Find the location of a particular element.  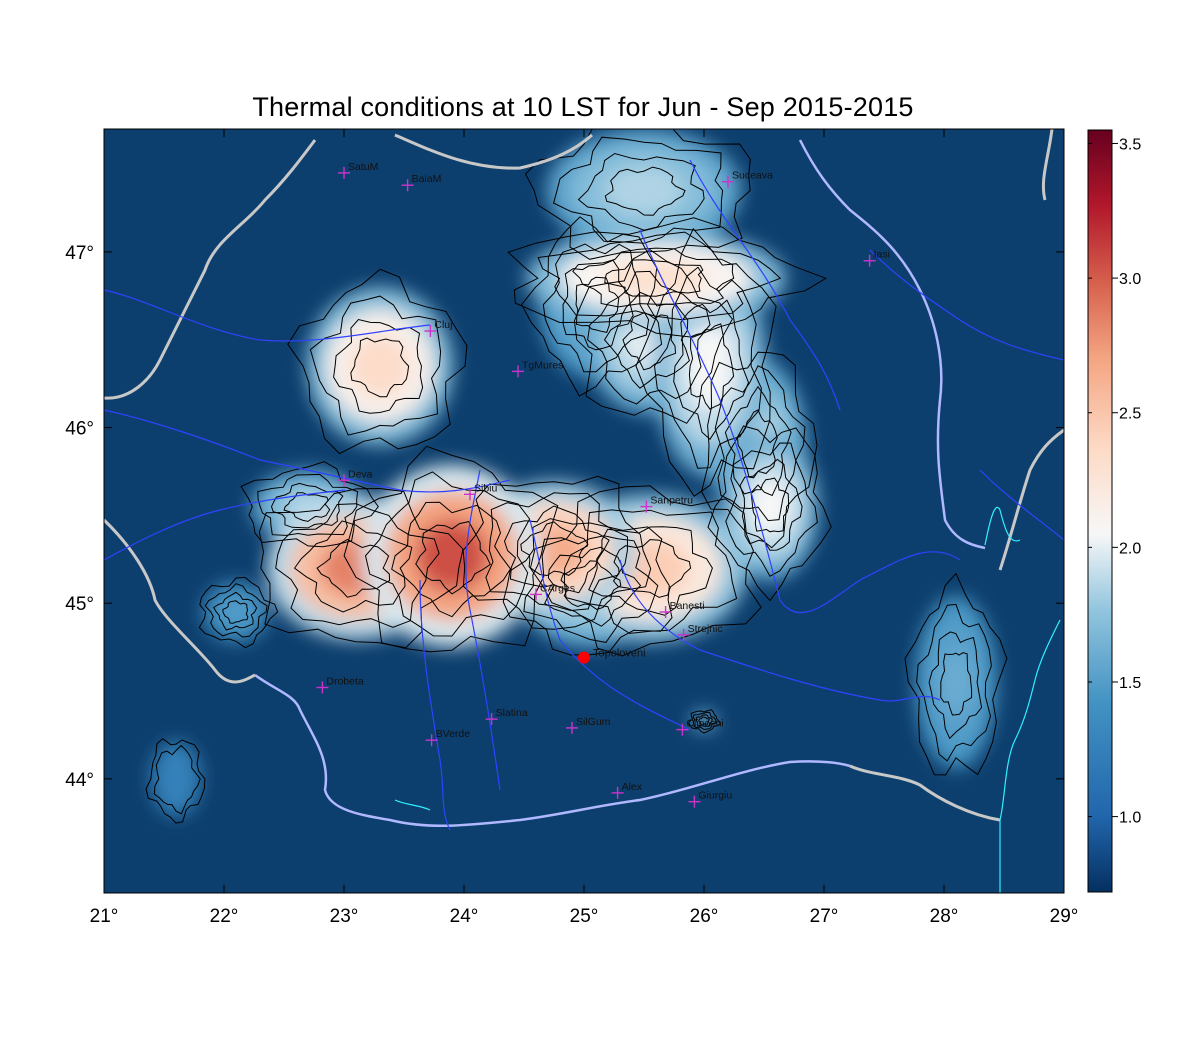

x-tick-label: 26° is located at coordinates (704, 916).